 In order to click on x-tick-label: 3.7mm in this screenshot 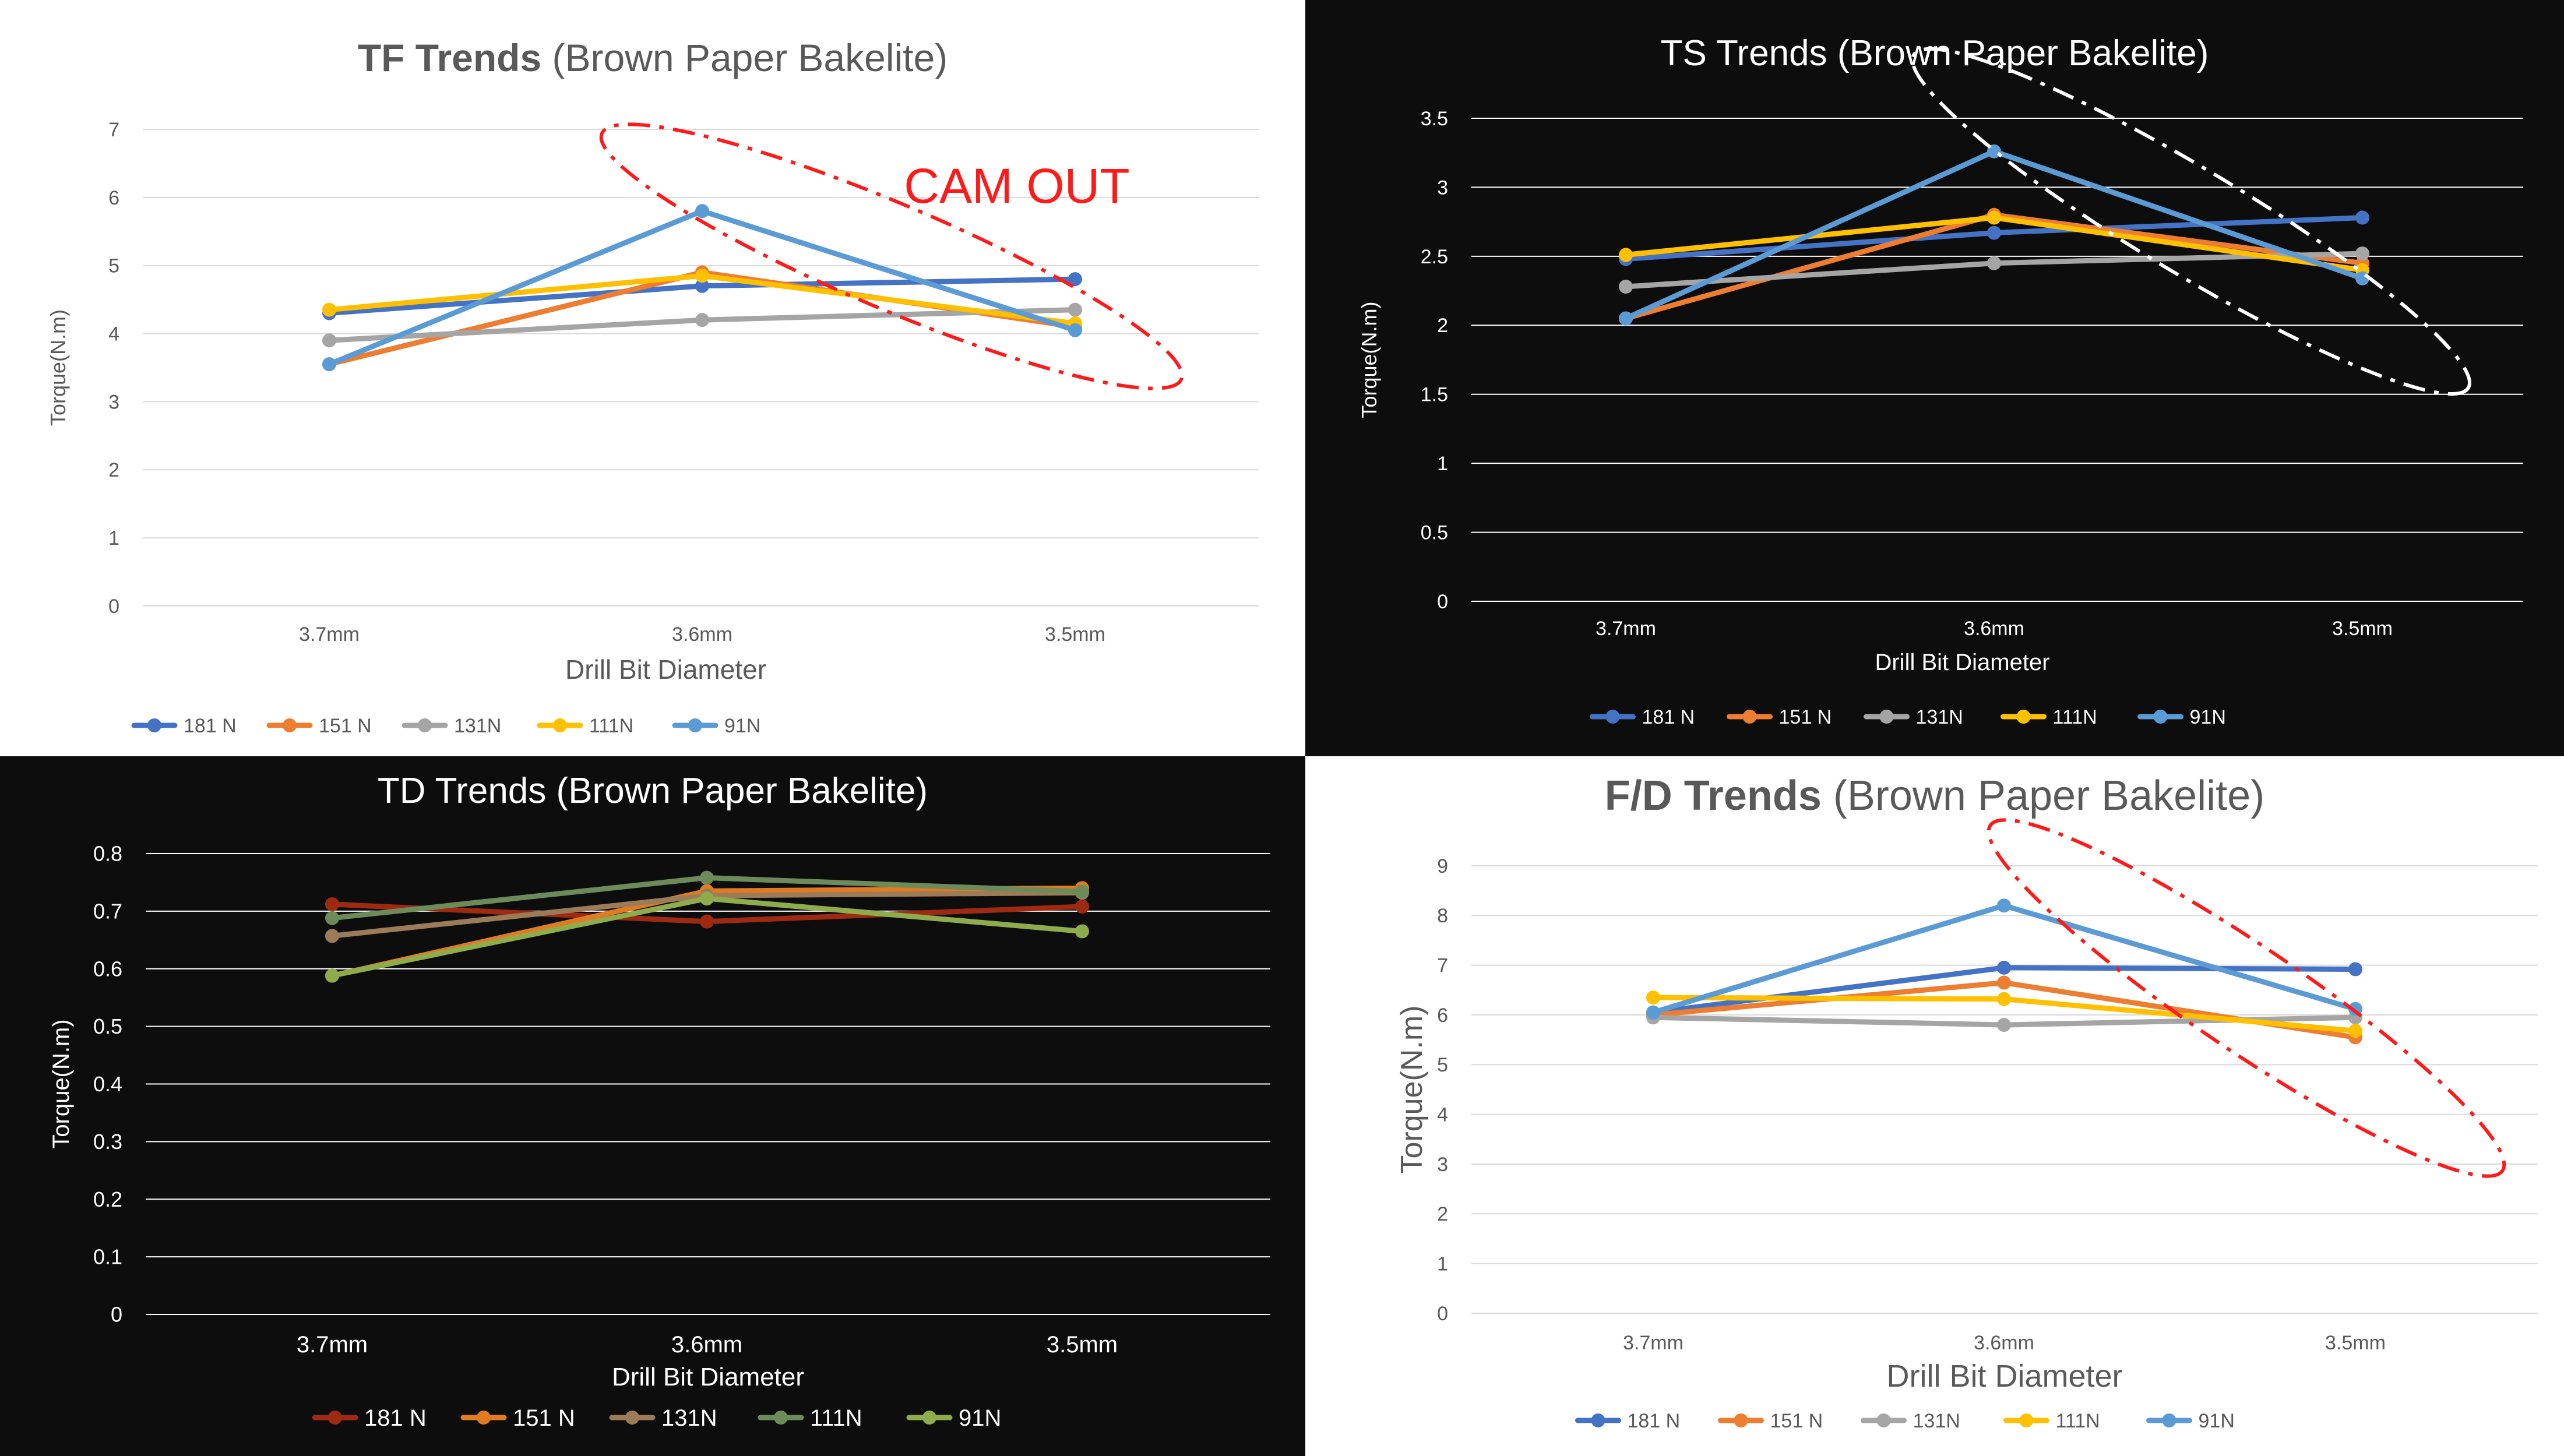, I will do `click(1626, 629)`.